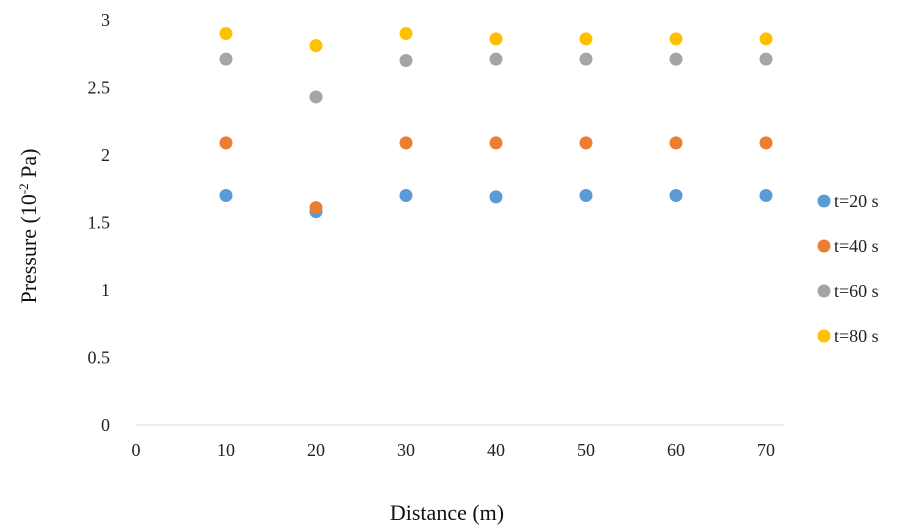  I want to click on x-axis-ticks: 0 10 20 30 40 50 60 70, so click(454, 450).